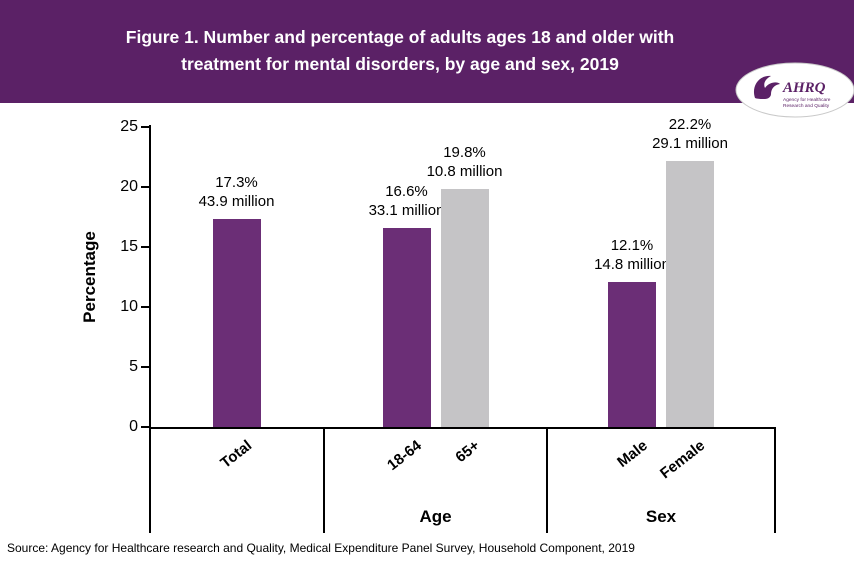 The height and width of the screenshot is (576, 854). I want to click on bar-percent-text: 16.6%, so click(406, 191).